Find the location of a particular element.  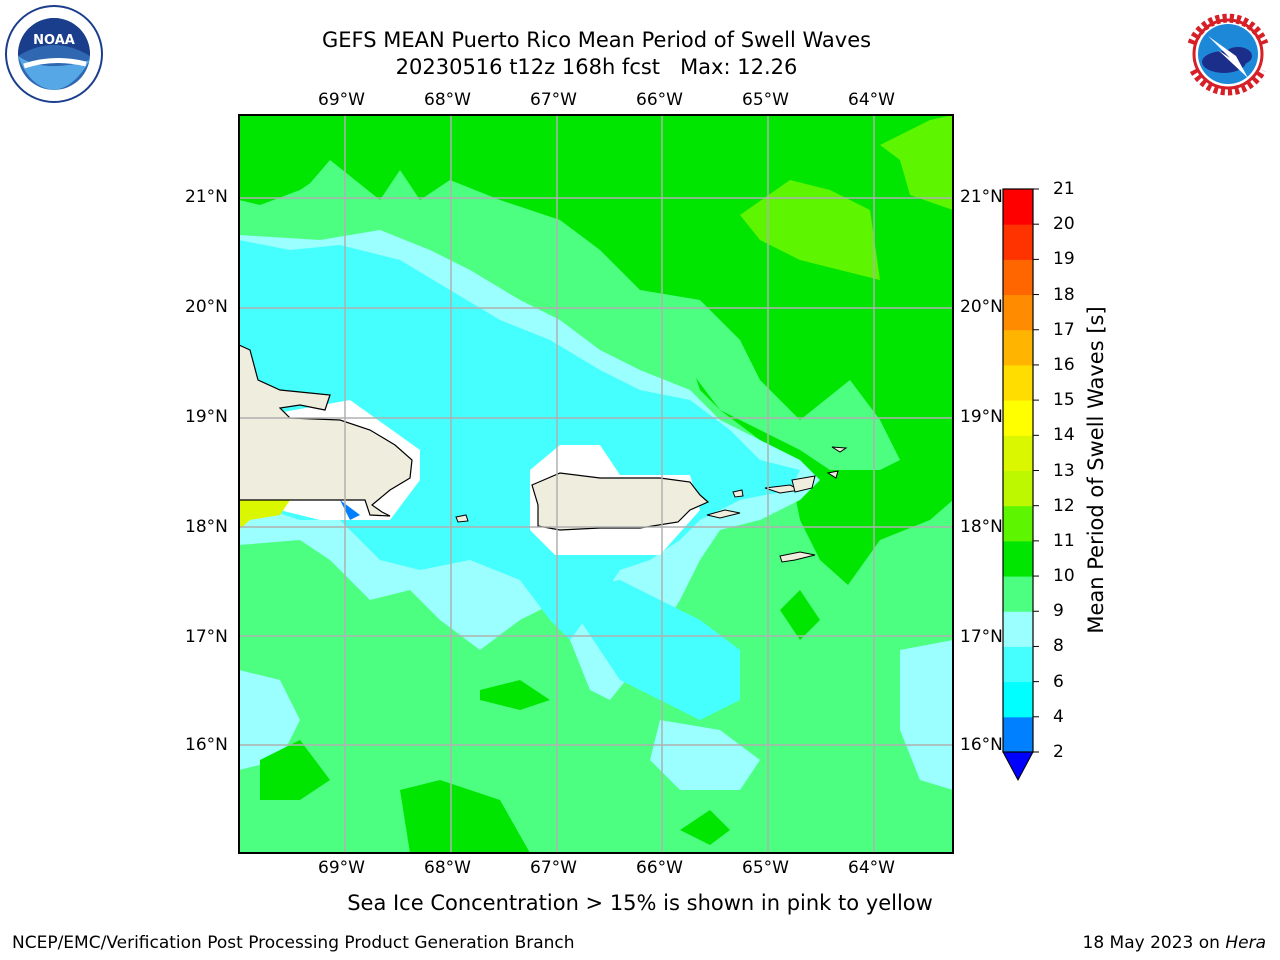

lat-label-right: 19°N is located at coordinates (981, 417).